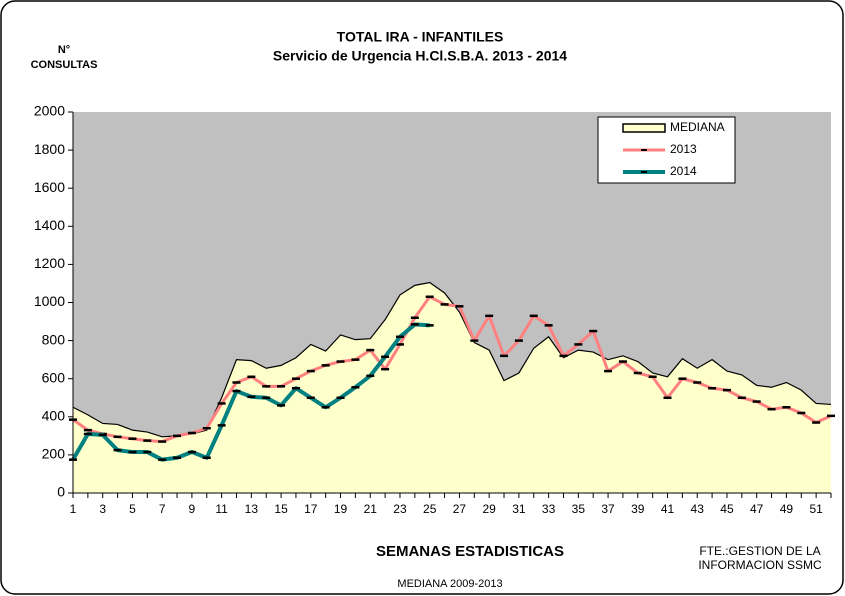 The image size is (845, 596). Describe the element at coordinates (54, 339) in the screenshot. I see `y-tick-label: 800` at that location.